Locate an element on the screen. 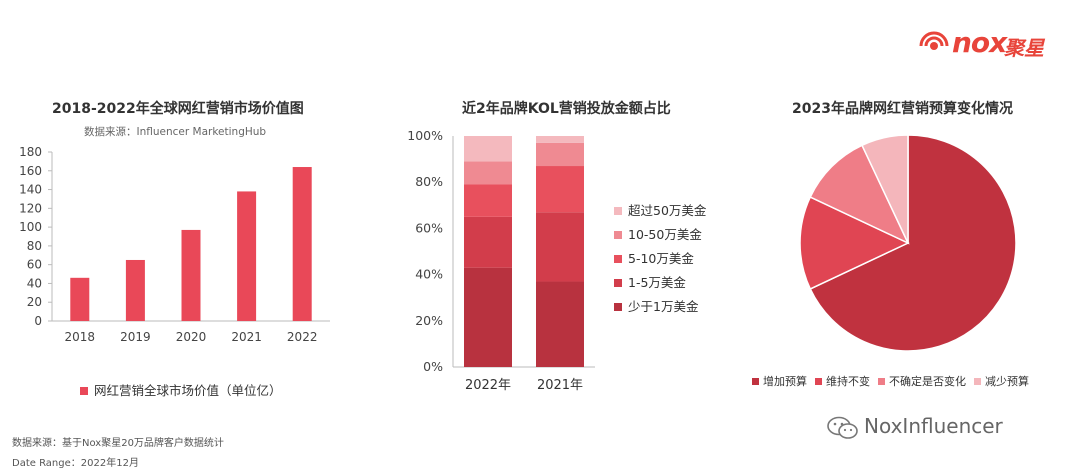 Image resolution: width=1080 pixels, height=472 pixels. logo-text: nox is located at coordinates (979, 42).